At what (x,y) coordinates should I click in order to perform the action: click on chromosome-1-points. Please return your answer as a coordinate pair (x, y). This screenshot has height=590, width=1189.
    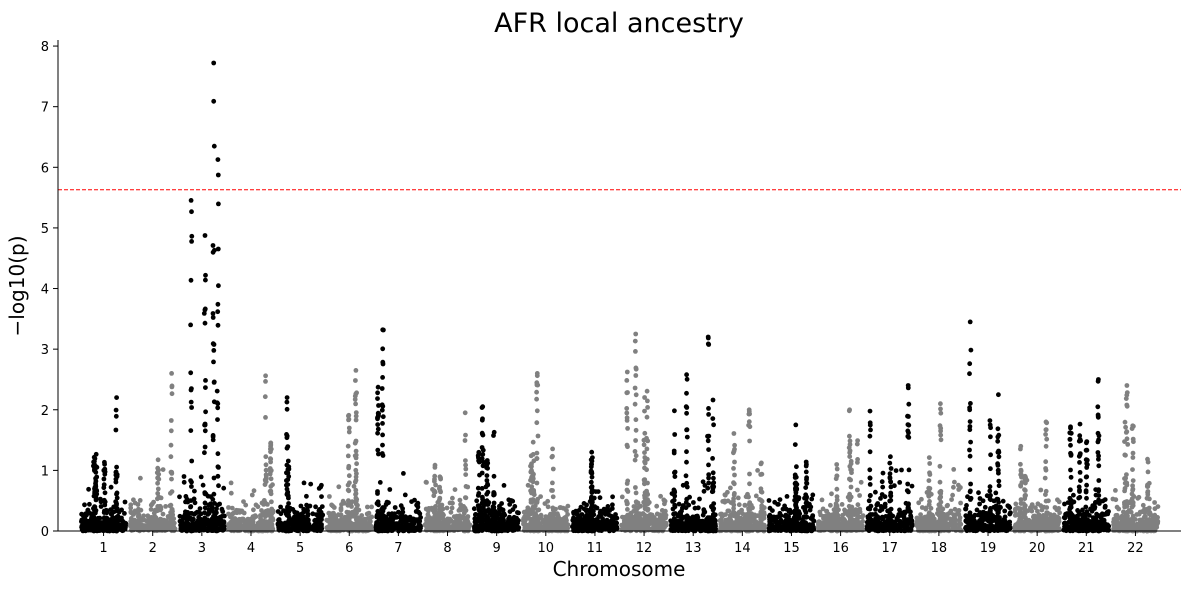
    Looking at the image, I should click on (104, 464).